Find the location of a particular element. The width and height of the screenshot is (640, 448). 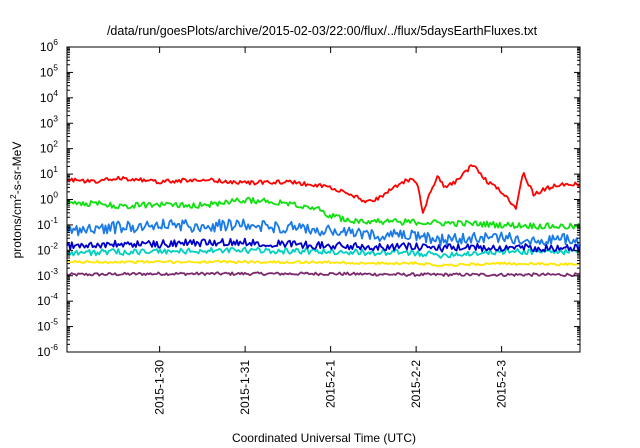

y-tick-label: 10³ is located at coordinates (49, 121).